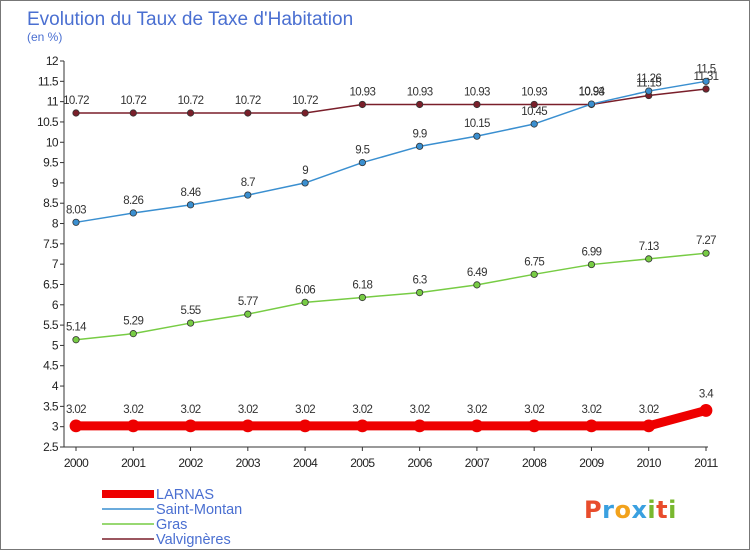 Image resolution: width=750 pixels, height=550 pixels. I want to click on x-tick-label: 2002, so click(190, 463).